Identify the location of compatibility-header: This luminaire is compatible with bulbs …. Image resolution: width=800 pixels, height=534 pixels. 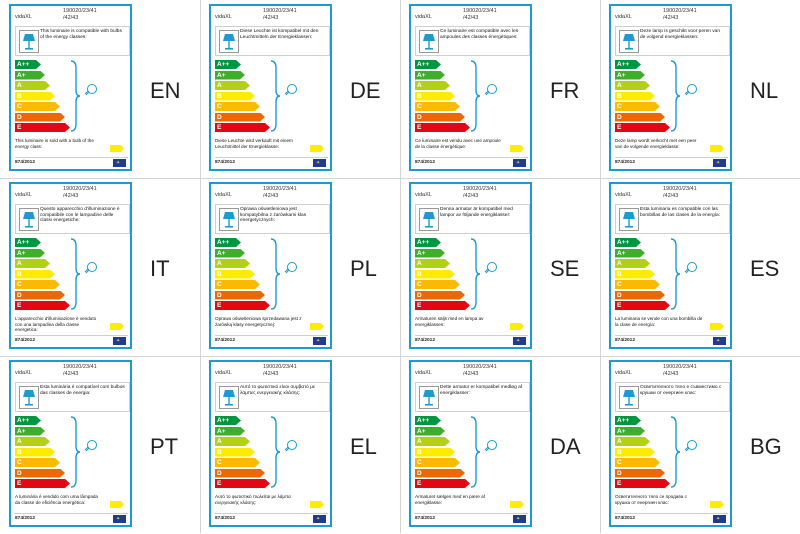
(72, 41).